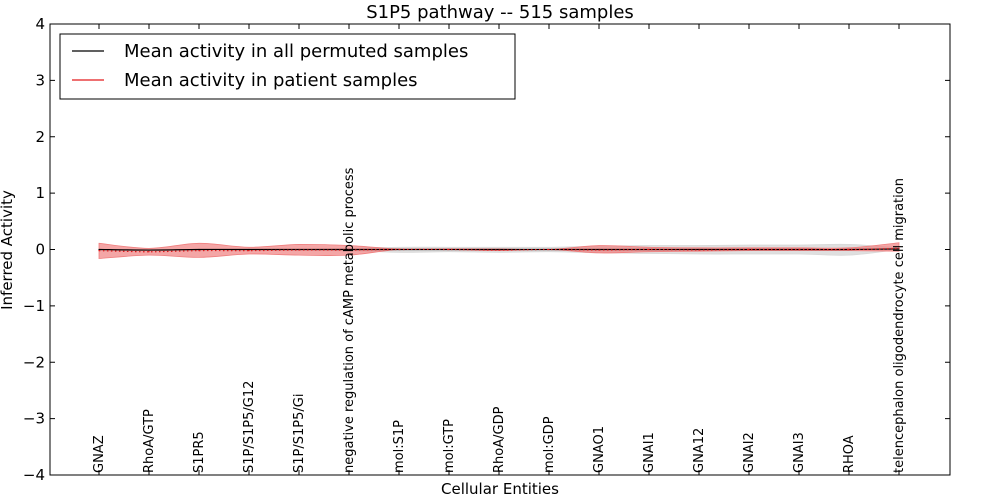 The height and width of the screenshot is (500, 1000). Describe the element at coordinates (399, 446) in the screenshot. I see `x-category-label: mol:S1P` at that location.